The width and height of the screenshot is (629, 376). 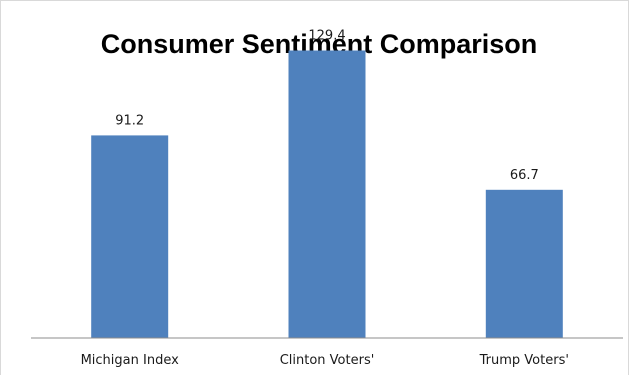 I want to click on data-label: 91.2, so click(x=129, y=120).